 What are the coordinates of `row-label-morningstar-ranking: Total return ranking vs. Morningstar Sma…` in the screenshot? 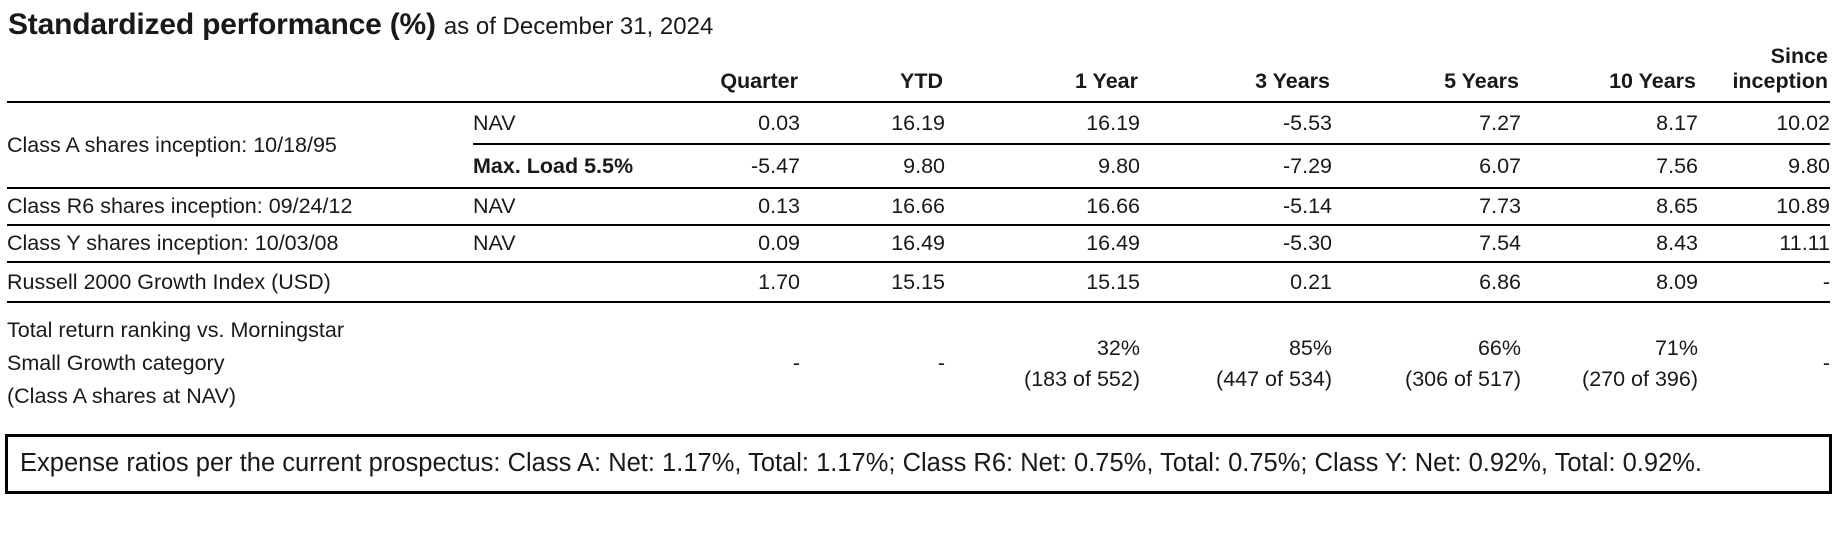 It's located at (332, 363).